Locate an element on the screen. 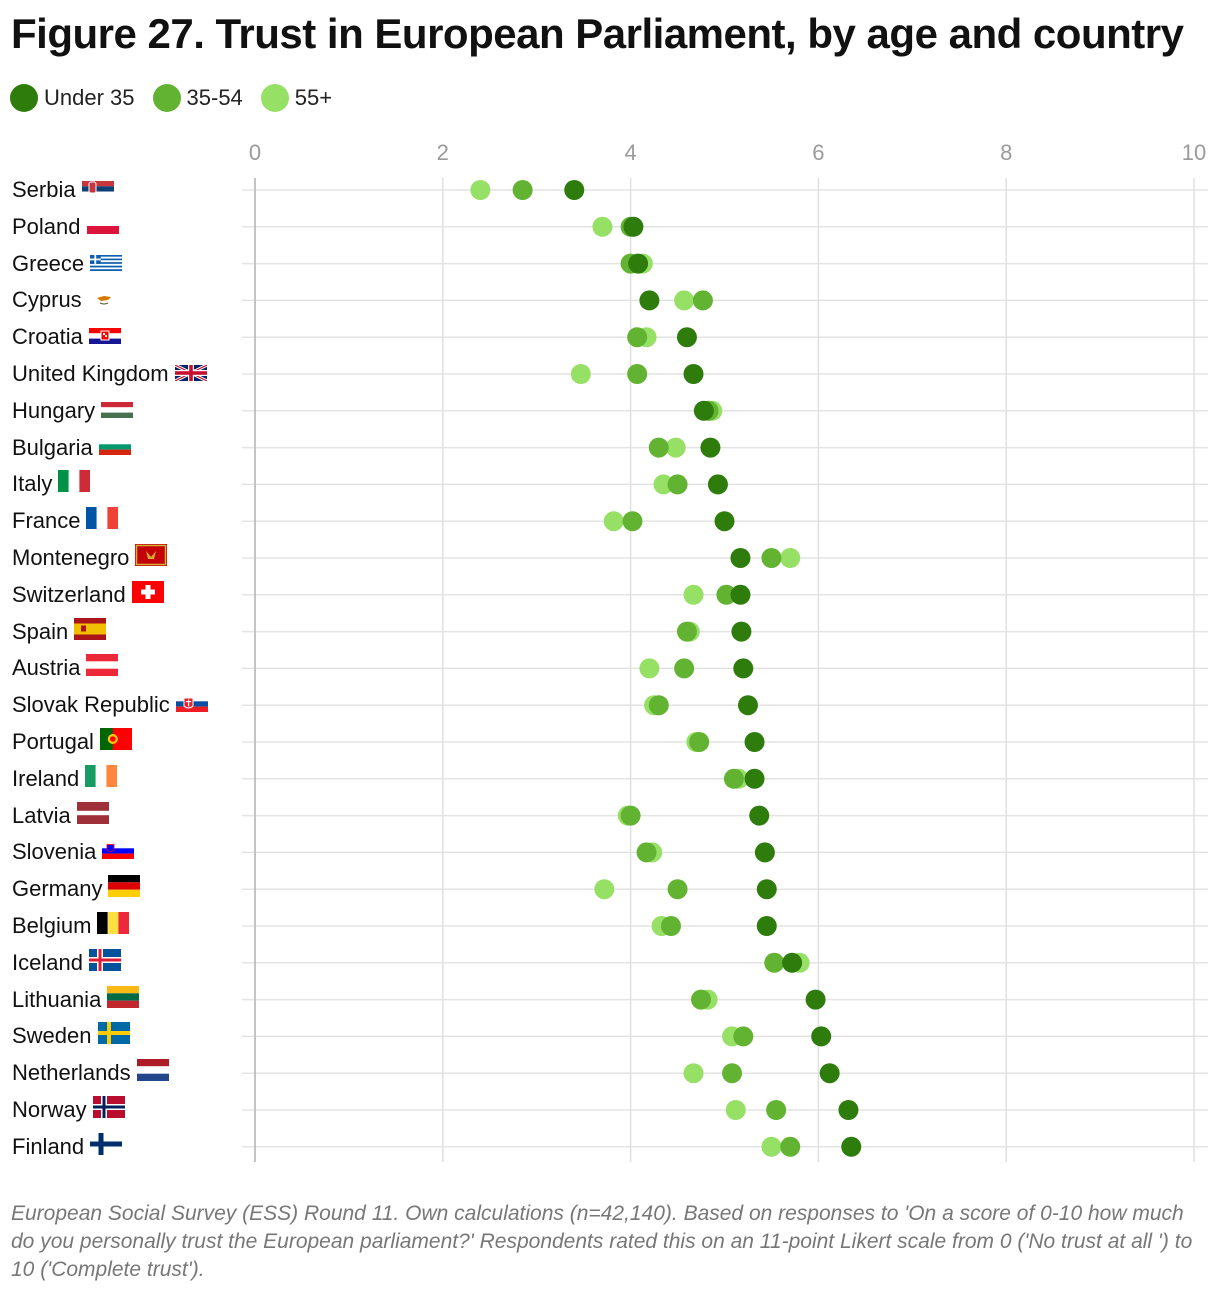 This screenshot has height=1296, width=1220. country-row-label: Ireland is located at coordinates (65, 779).